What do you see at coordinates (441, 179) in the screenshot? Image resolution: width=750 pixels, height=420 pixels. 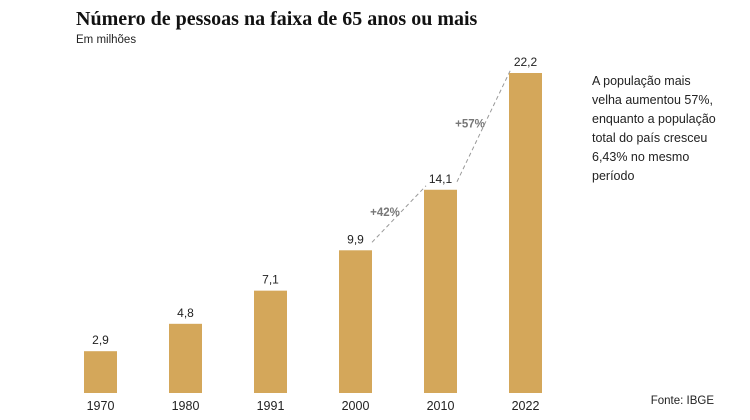 I see `data-label: 14,1` at bounding box center [441, 179].